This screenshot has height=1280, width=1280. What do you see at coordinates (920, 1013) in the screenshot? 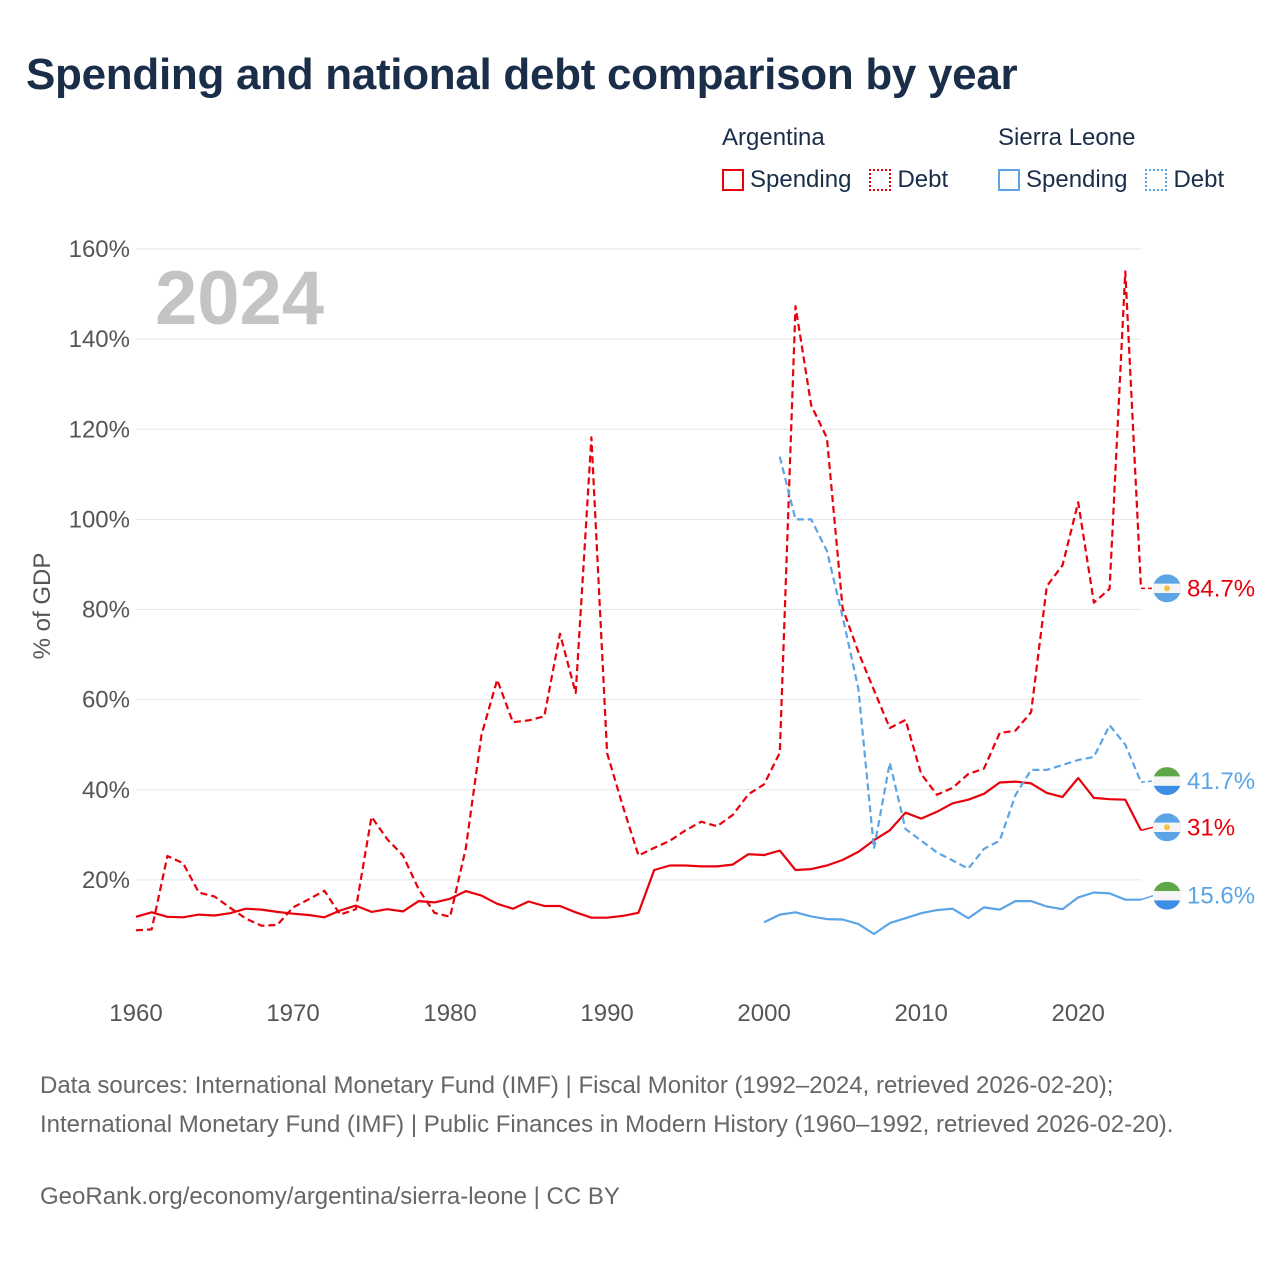
I see `x-tick-label: 2010` at bounding box center [920, 1013].